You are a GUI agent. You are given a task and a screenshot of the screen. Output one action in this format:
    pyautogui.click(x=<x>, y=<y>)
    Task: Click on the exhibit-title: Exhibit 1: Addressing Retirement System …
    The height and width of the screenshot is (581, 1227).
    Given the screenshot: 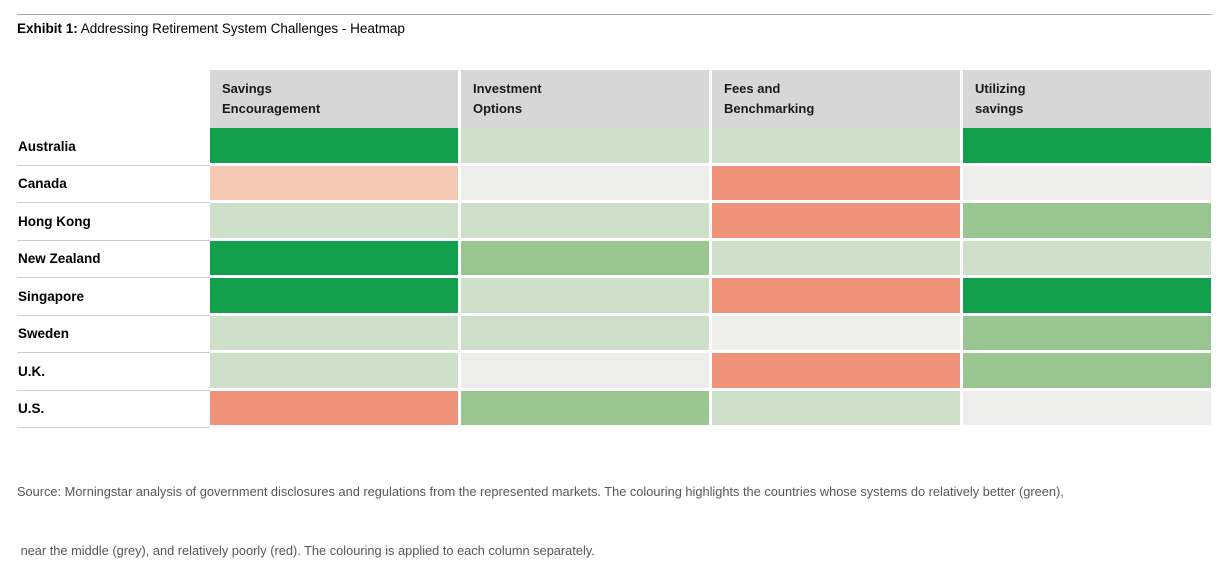 What is the action you would take?
    pyautogui.click(x=211, y=28)
    